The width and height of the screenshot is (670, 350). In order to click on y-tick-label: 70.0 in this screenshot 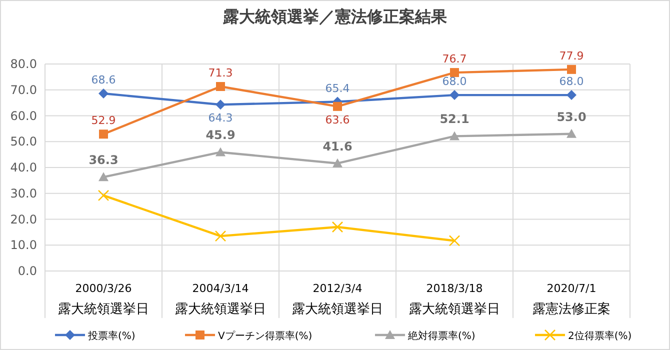, I will do `click(23, 89)`.